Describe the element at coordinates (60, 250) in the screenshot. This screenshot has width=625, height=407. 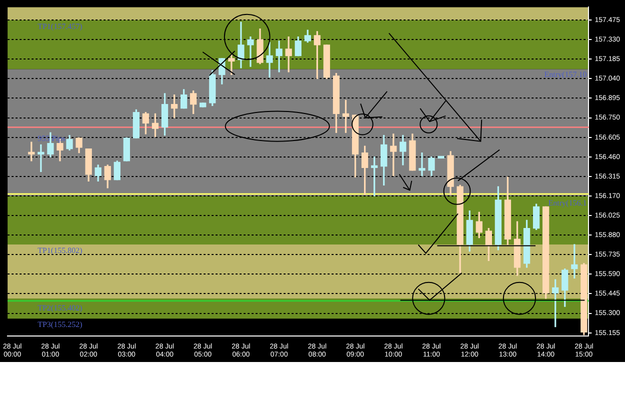
I see `annotation: TP1(155.802)` at that location.